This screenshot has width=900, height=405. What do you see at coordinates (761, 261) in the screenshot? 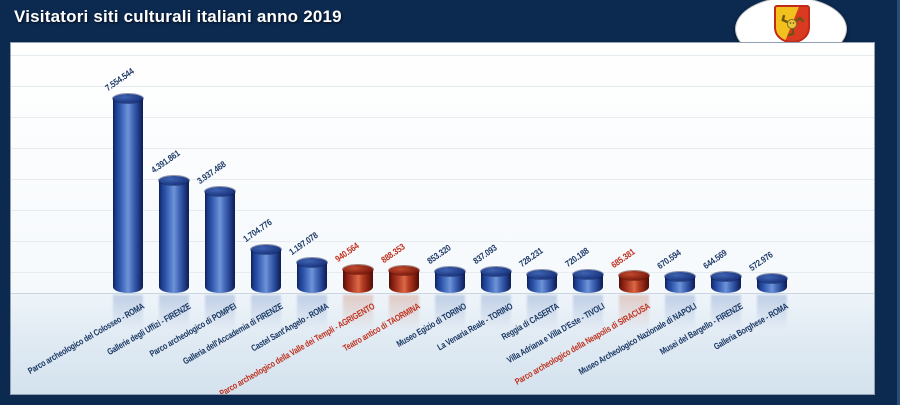
I see `bar-value-text: 572.976` at bounding box center [761, 261].